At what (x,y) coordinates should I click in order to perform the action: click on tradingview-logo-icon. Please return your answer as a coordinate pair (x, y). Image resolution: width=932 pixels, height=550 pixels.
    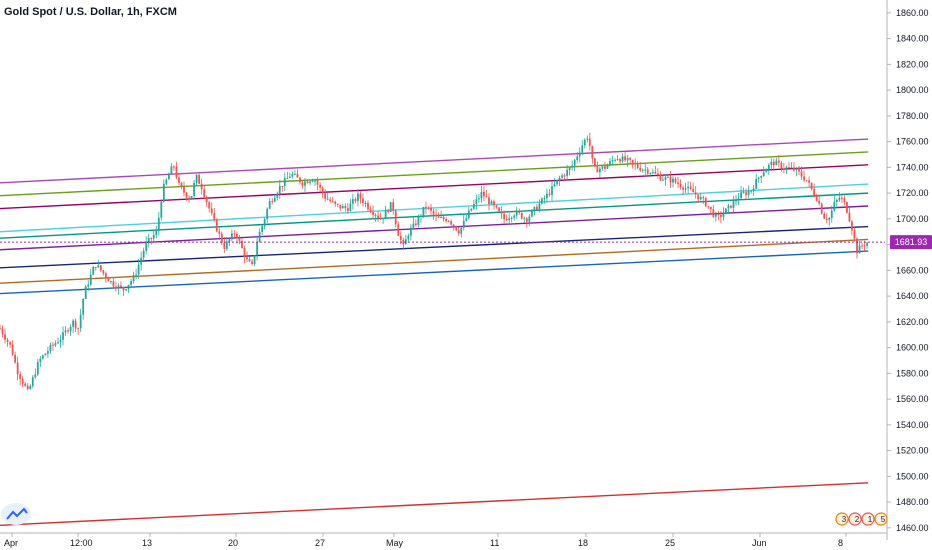
    Looking at the image, I should click on (16, 514).